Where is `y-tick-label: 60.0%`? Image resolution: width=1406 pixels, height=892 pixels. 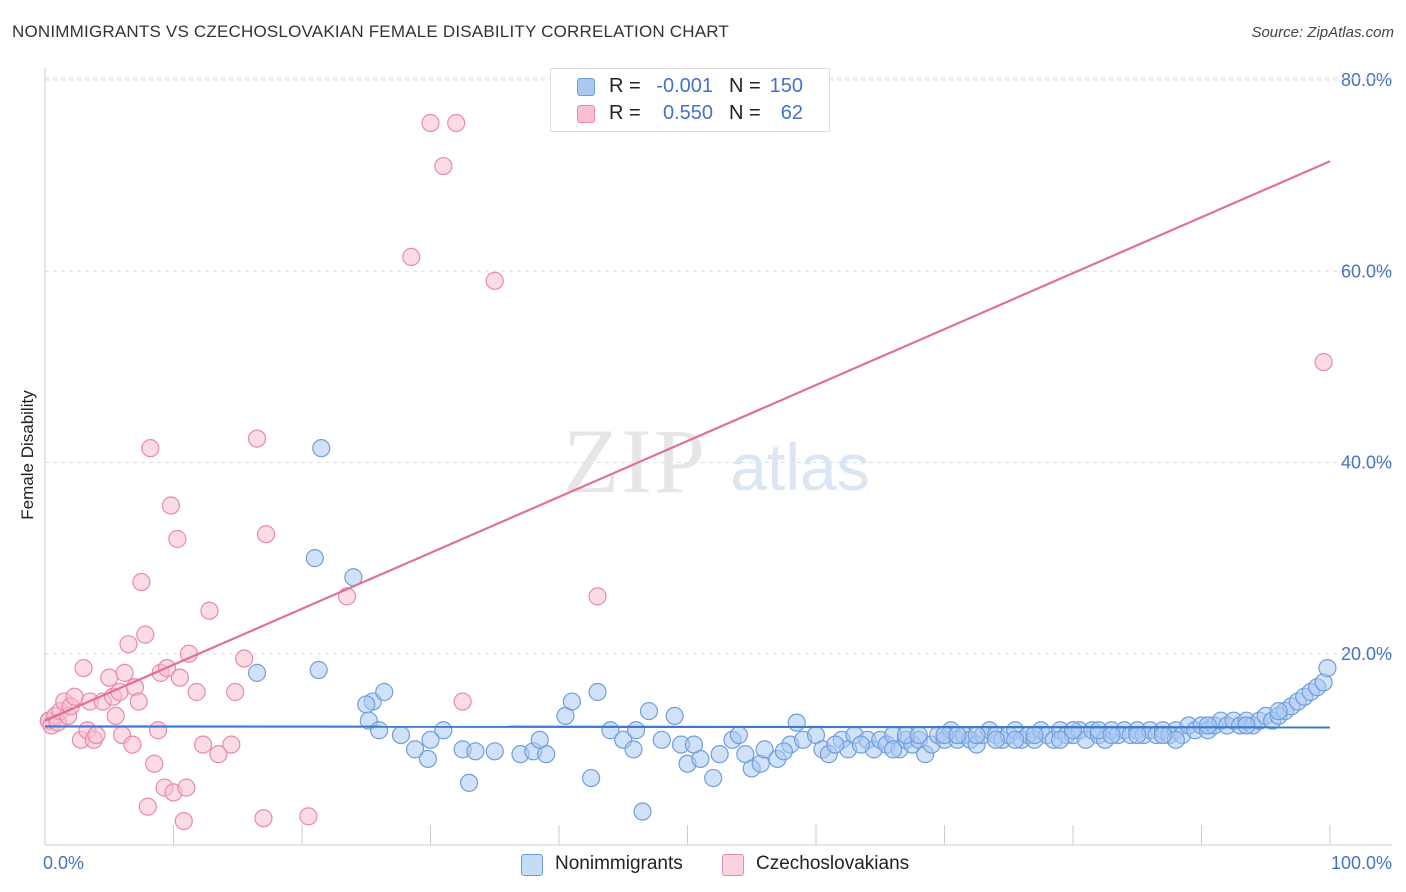 y-tick-label: 60.0% is located at coordinates (1366, 271).